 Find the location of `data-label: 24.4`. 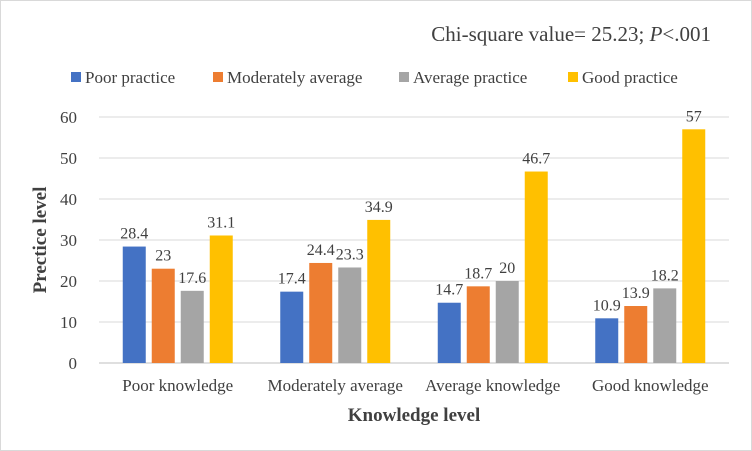

data-label: 24.4 is located at coordinates (321, 250).